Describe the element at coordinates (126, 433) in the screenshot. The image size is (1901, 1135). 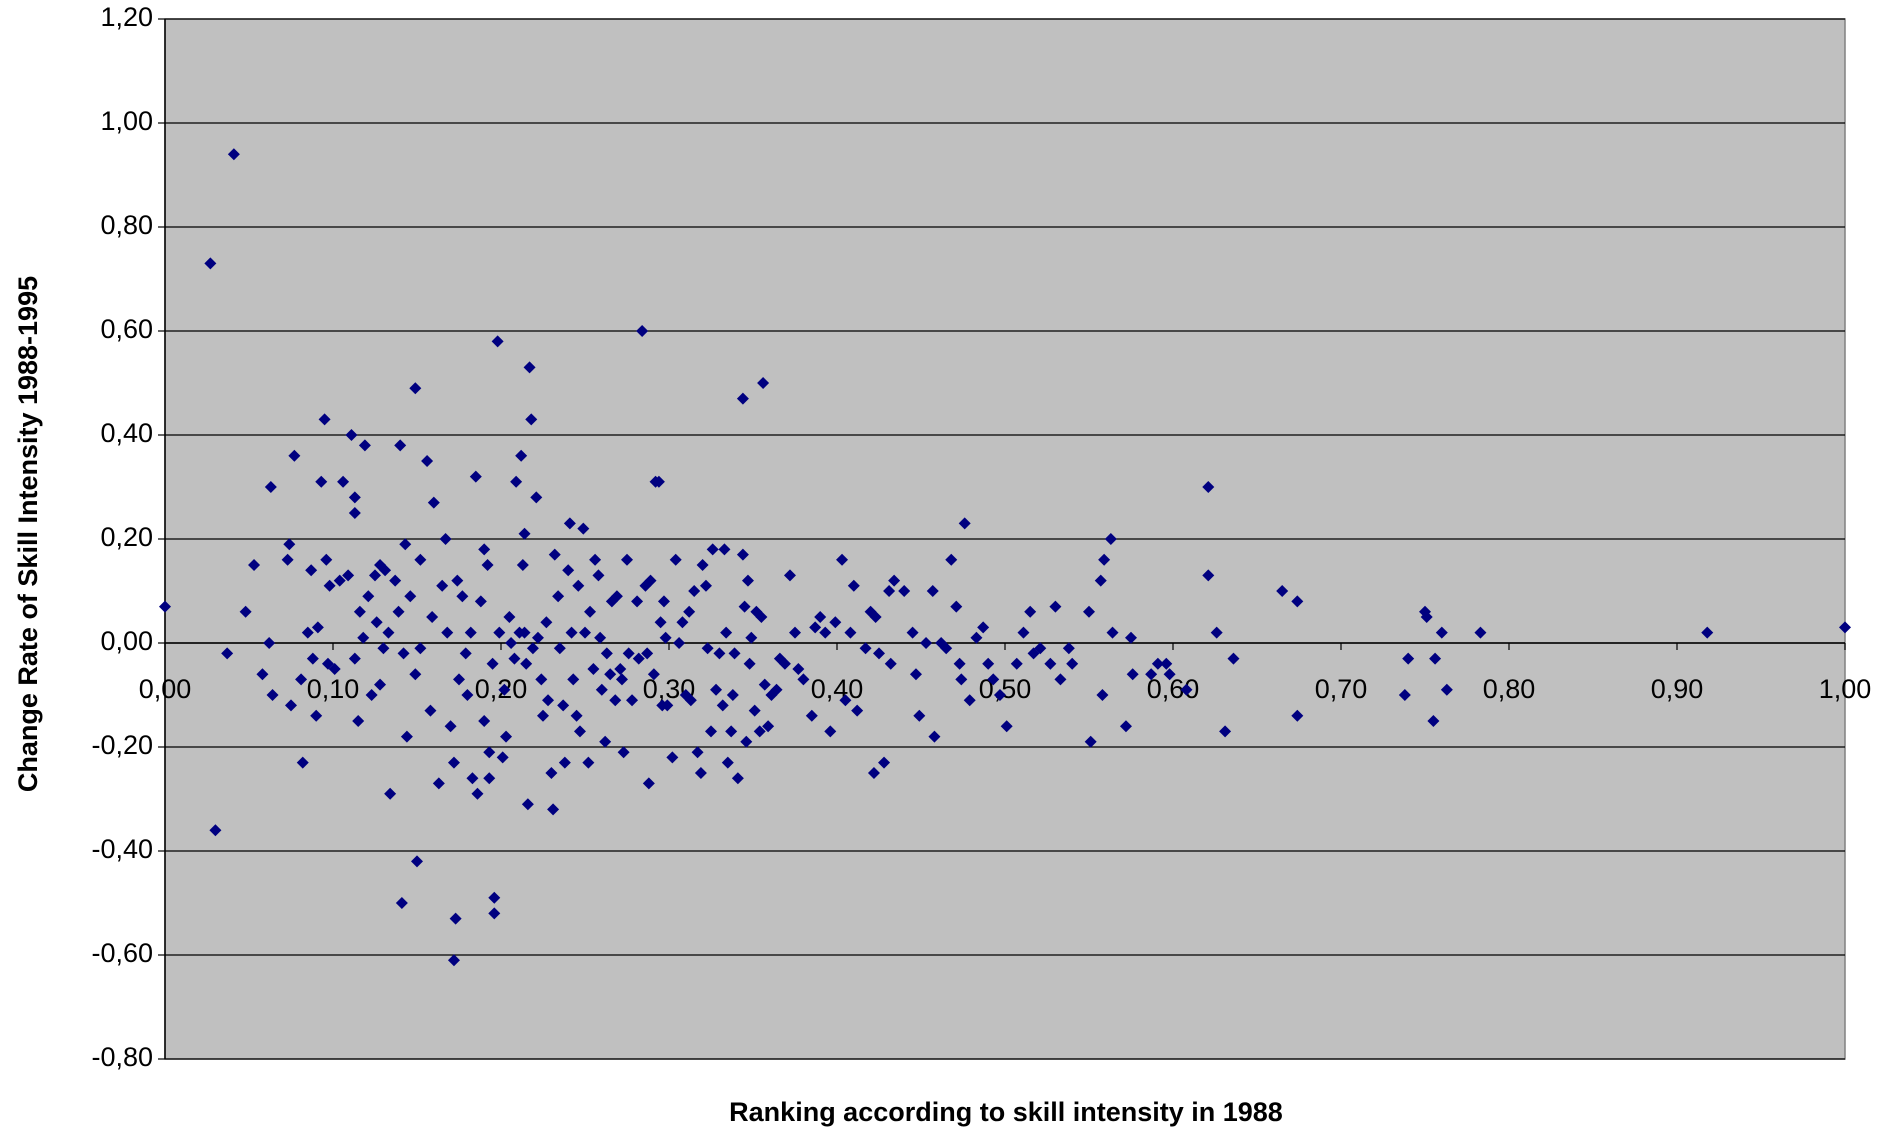
I see `y-tick-label: 0,40` at that location.